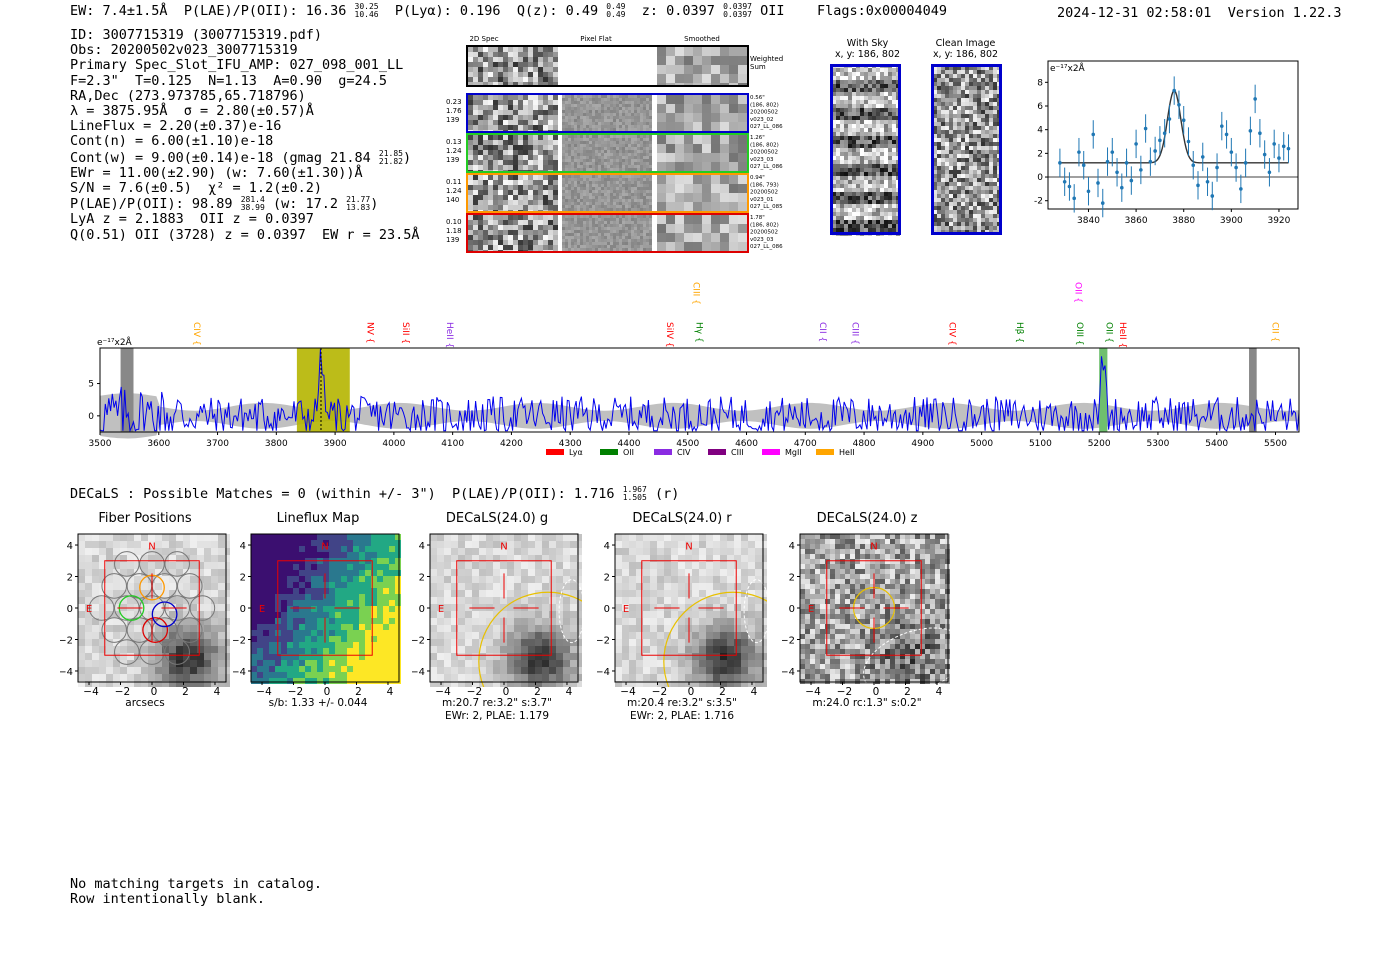 This screenshot has width=1400, height=953. I want to click on spectrum-legend-swatch, so click(717, 452).